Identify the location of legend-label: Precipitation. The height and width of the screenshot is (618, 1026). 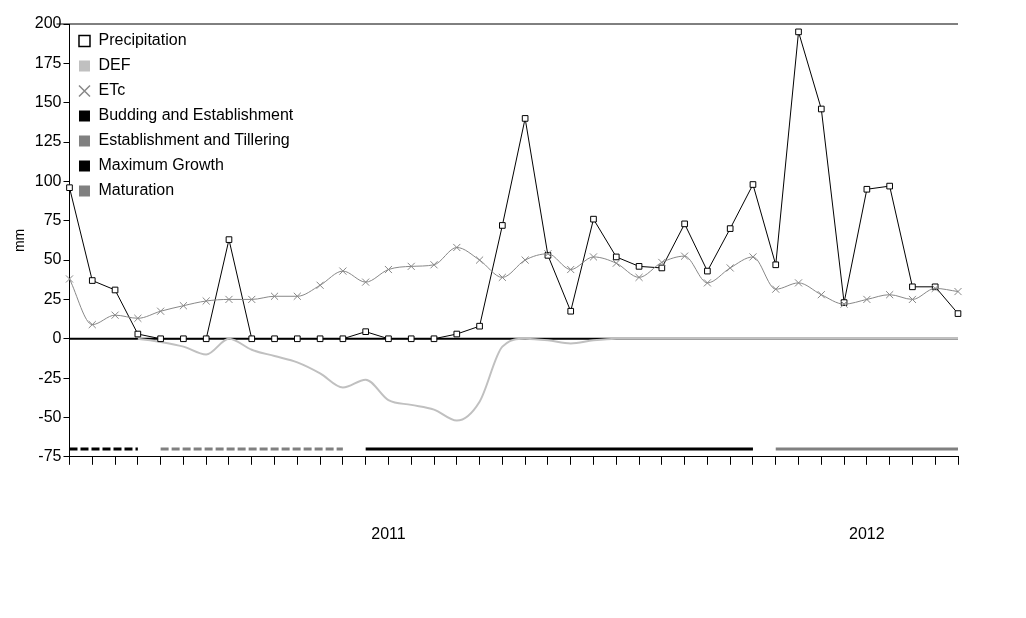
(142, 40).